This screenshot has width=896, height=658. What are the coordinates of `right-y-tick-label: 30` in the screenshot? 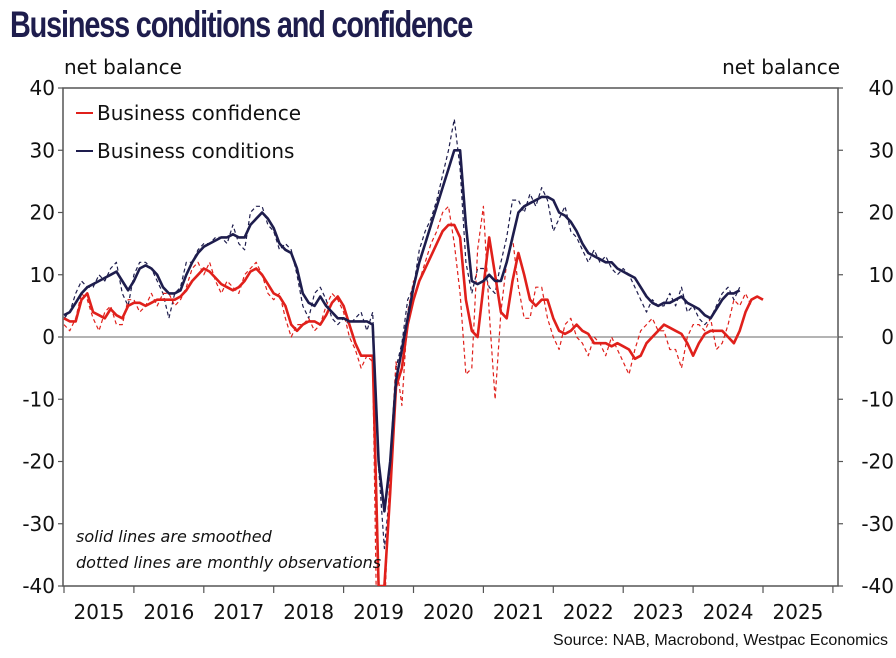 It's located at (881, 150).